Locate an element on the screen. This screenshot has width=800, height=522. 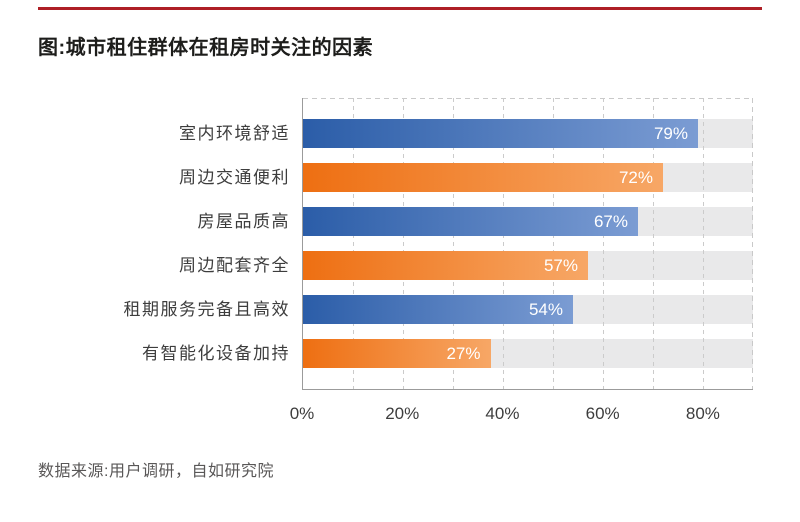
x-tick-label: 40% is located at coordinates (502, 413).